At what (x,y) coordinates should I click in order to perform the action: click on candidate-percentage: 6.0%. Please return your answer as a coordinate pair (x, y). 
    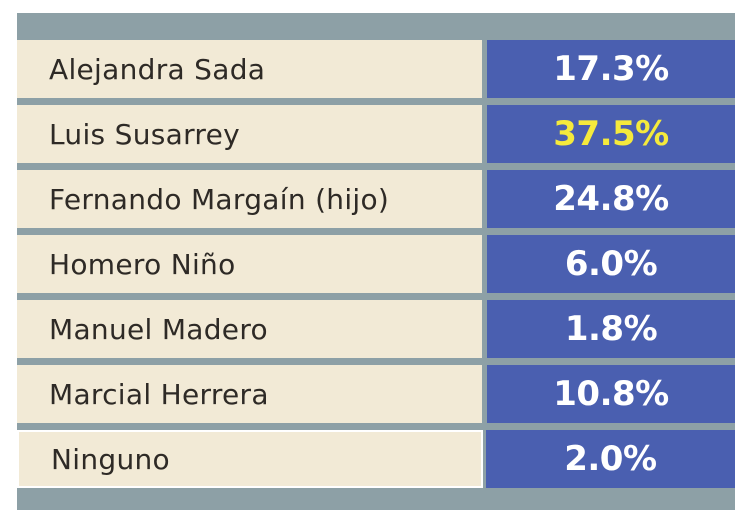
    Looking at the image, I should click on (611, 264).